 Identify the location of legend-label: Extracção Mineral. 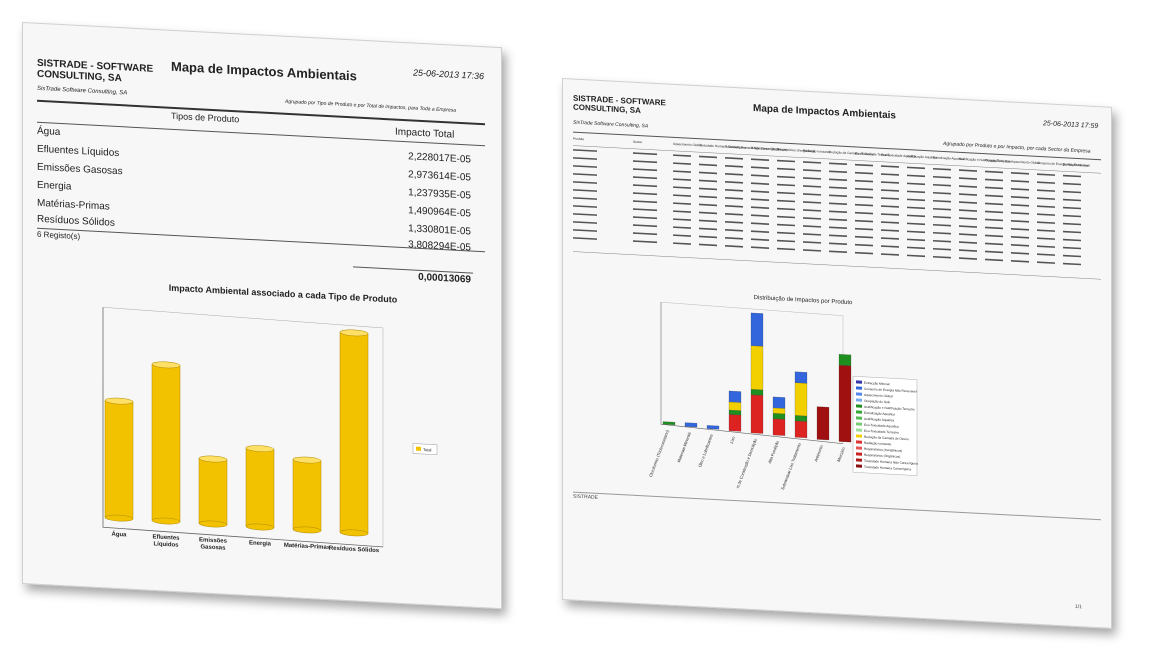
(877, 383).